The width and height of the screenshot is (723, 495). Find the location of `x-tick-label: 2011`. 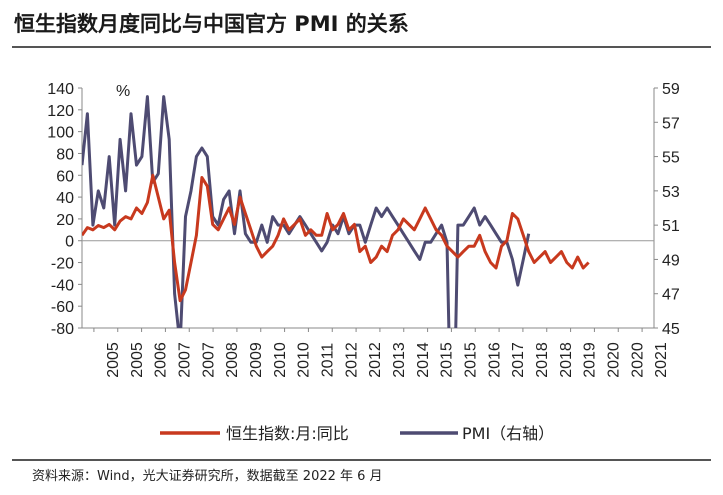

x-tick-label: 2011 is located at coordinates (327, 360).